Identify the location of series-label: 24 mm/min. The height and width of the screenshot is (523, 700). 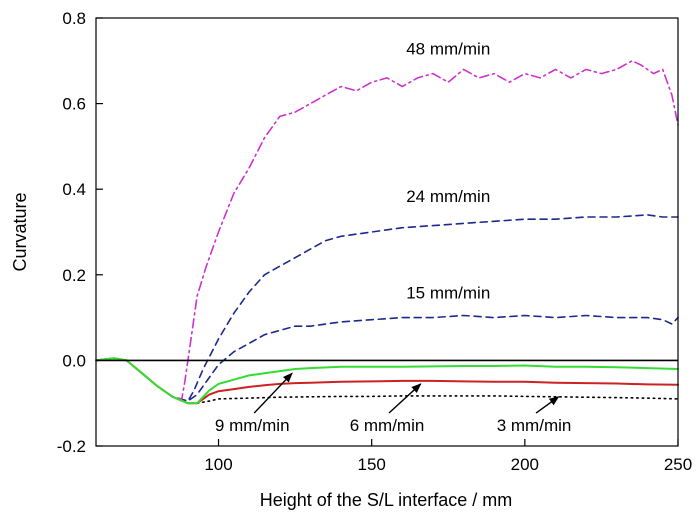
(448, 196).